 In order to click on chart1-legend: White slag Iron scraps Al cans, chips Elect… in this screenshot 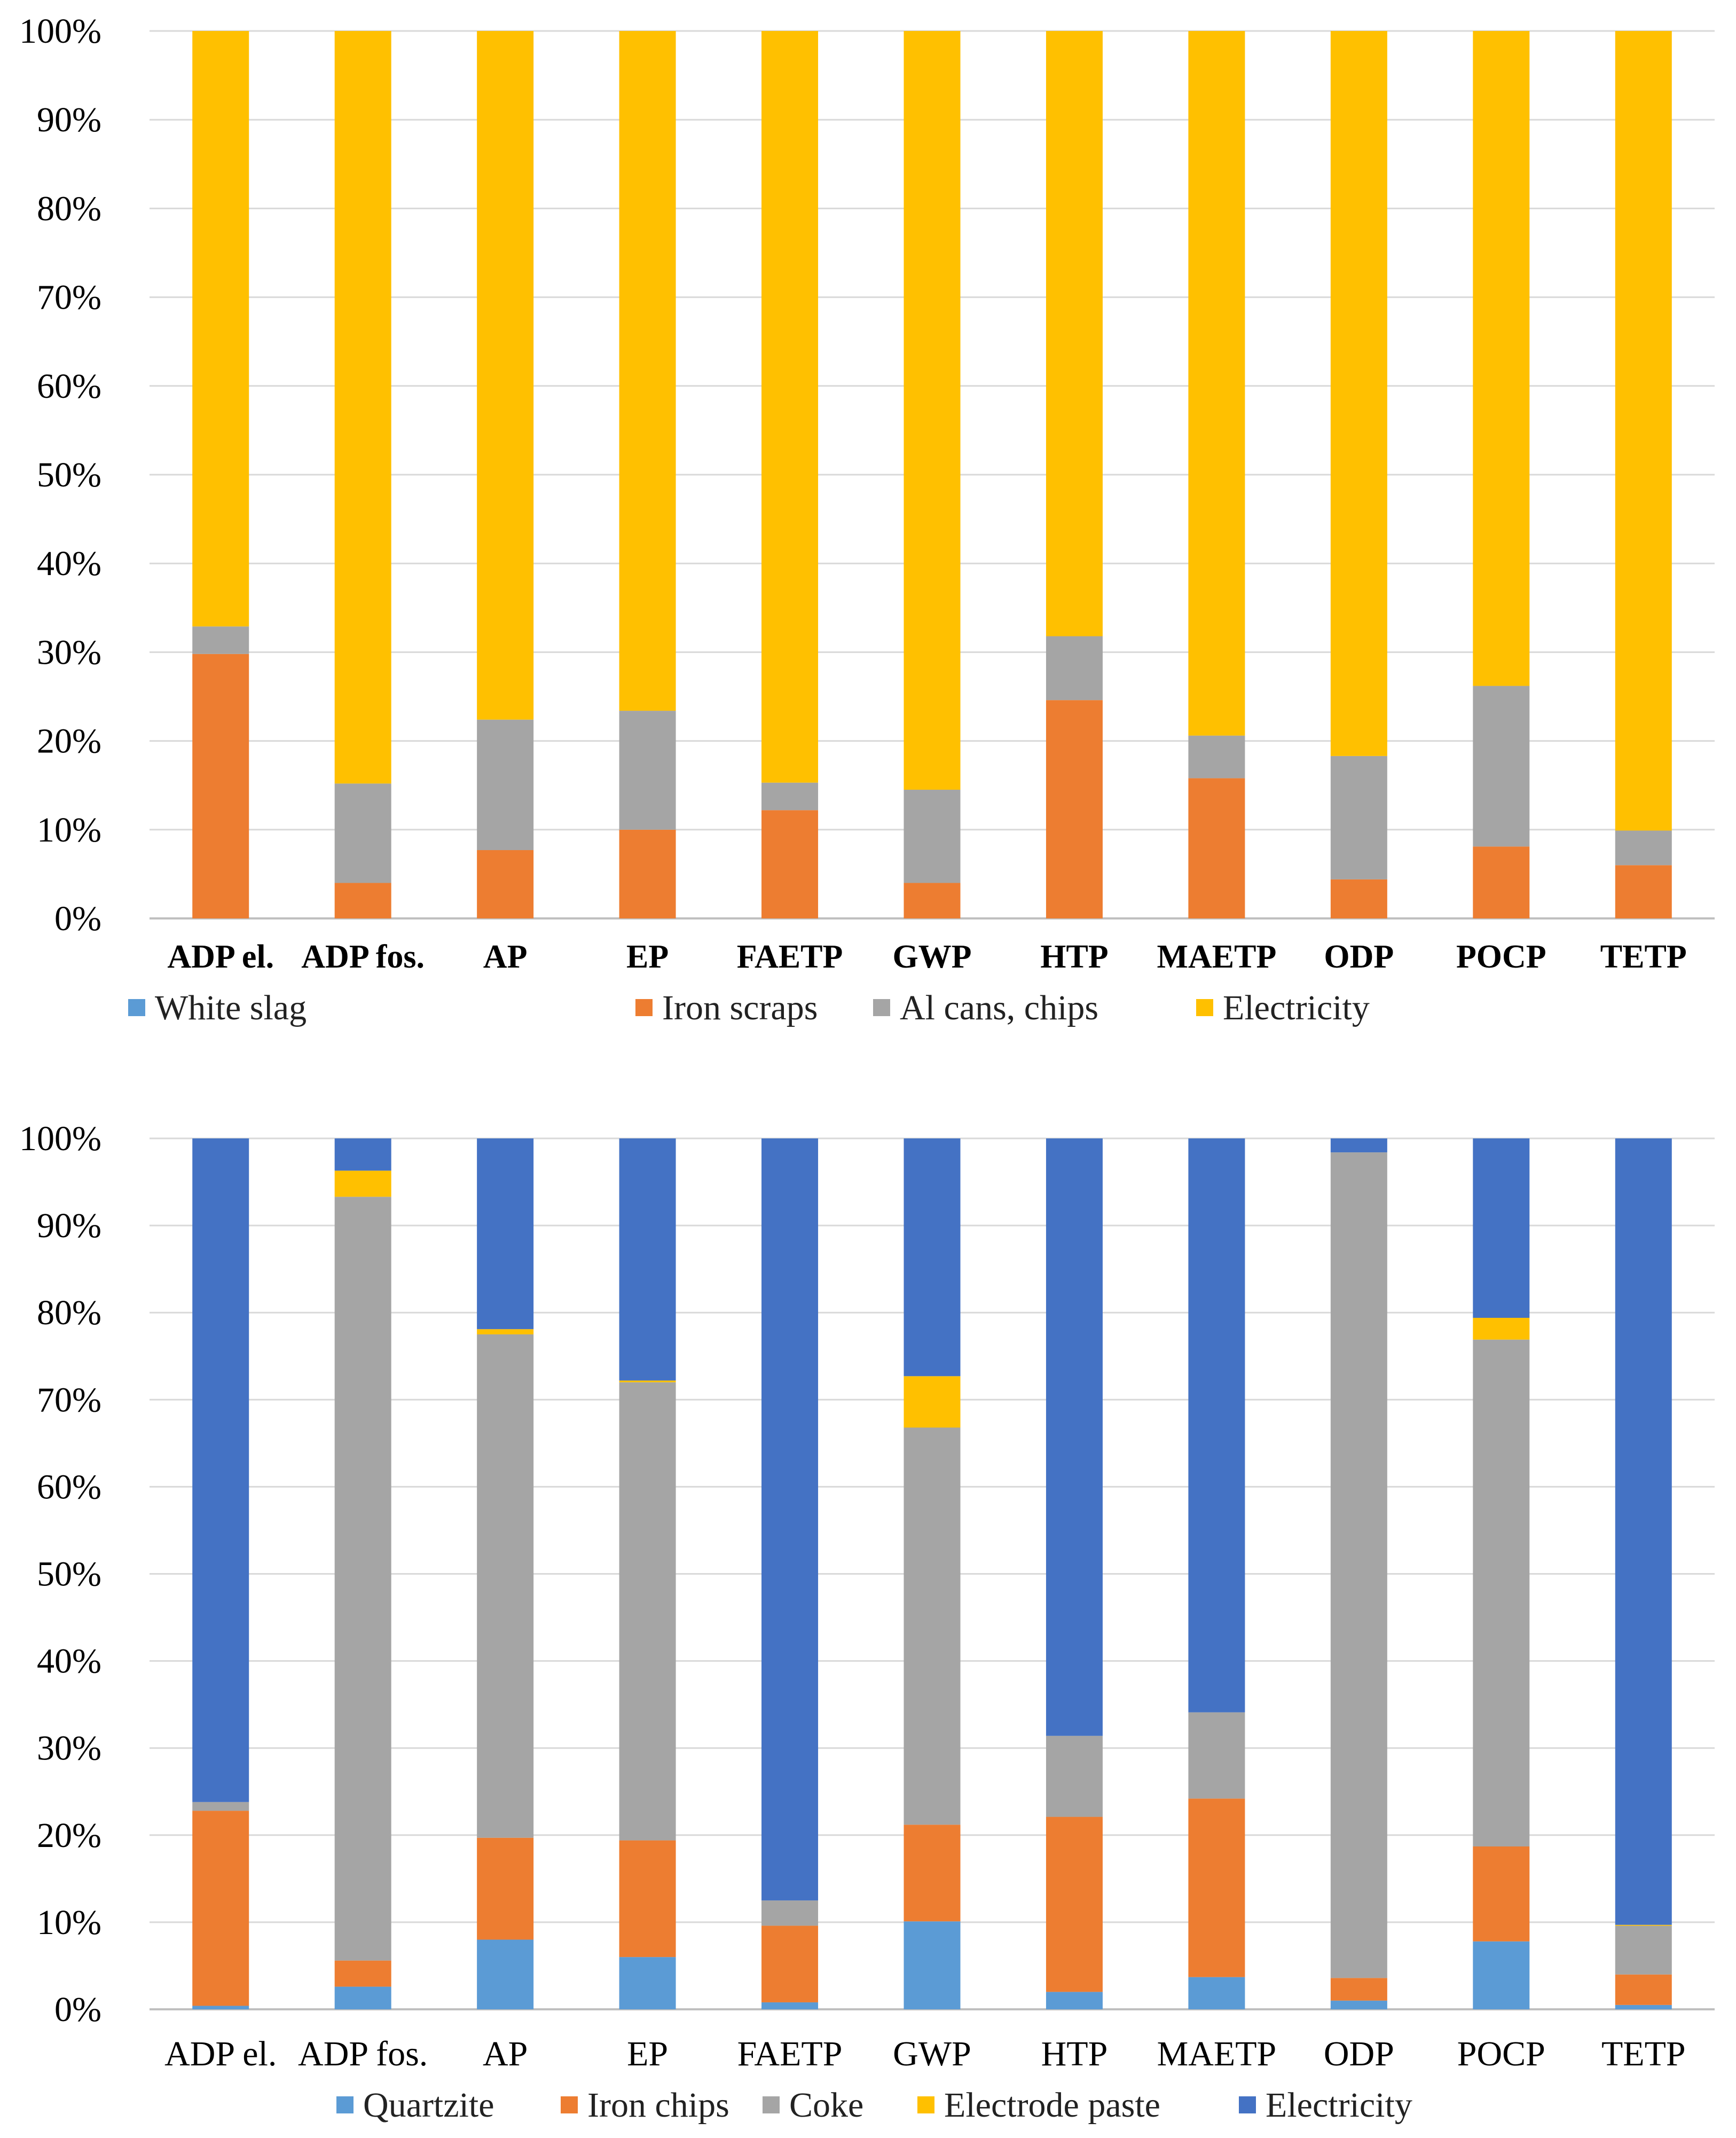, I will do `click(749, 1007)`.